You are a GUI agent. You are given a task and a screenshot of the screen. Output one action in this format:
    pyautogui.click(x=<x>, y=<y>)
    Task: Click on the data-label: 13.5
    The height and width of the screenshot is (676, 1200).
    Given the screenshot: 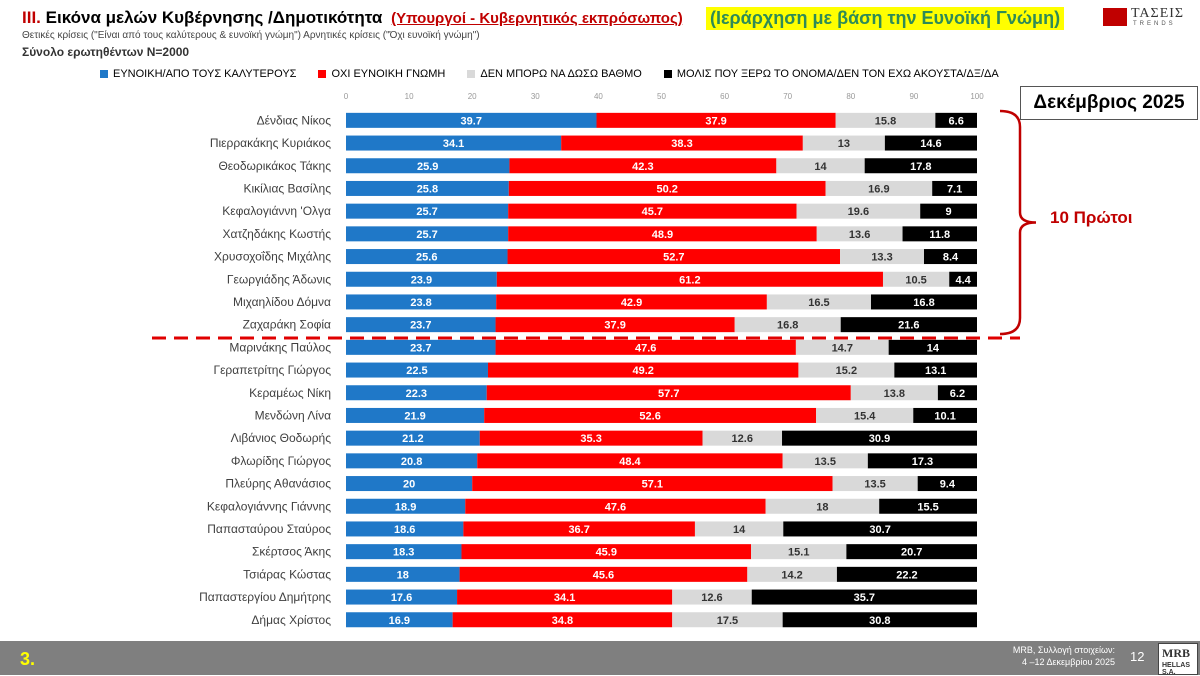 What is the action you would take?
    pyautogui.click(x=874, y=485)
    